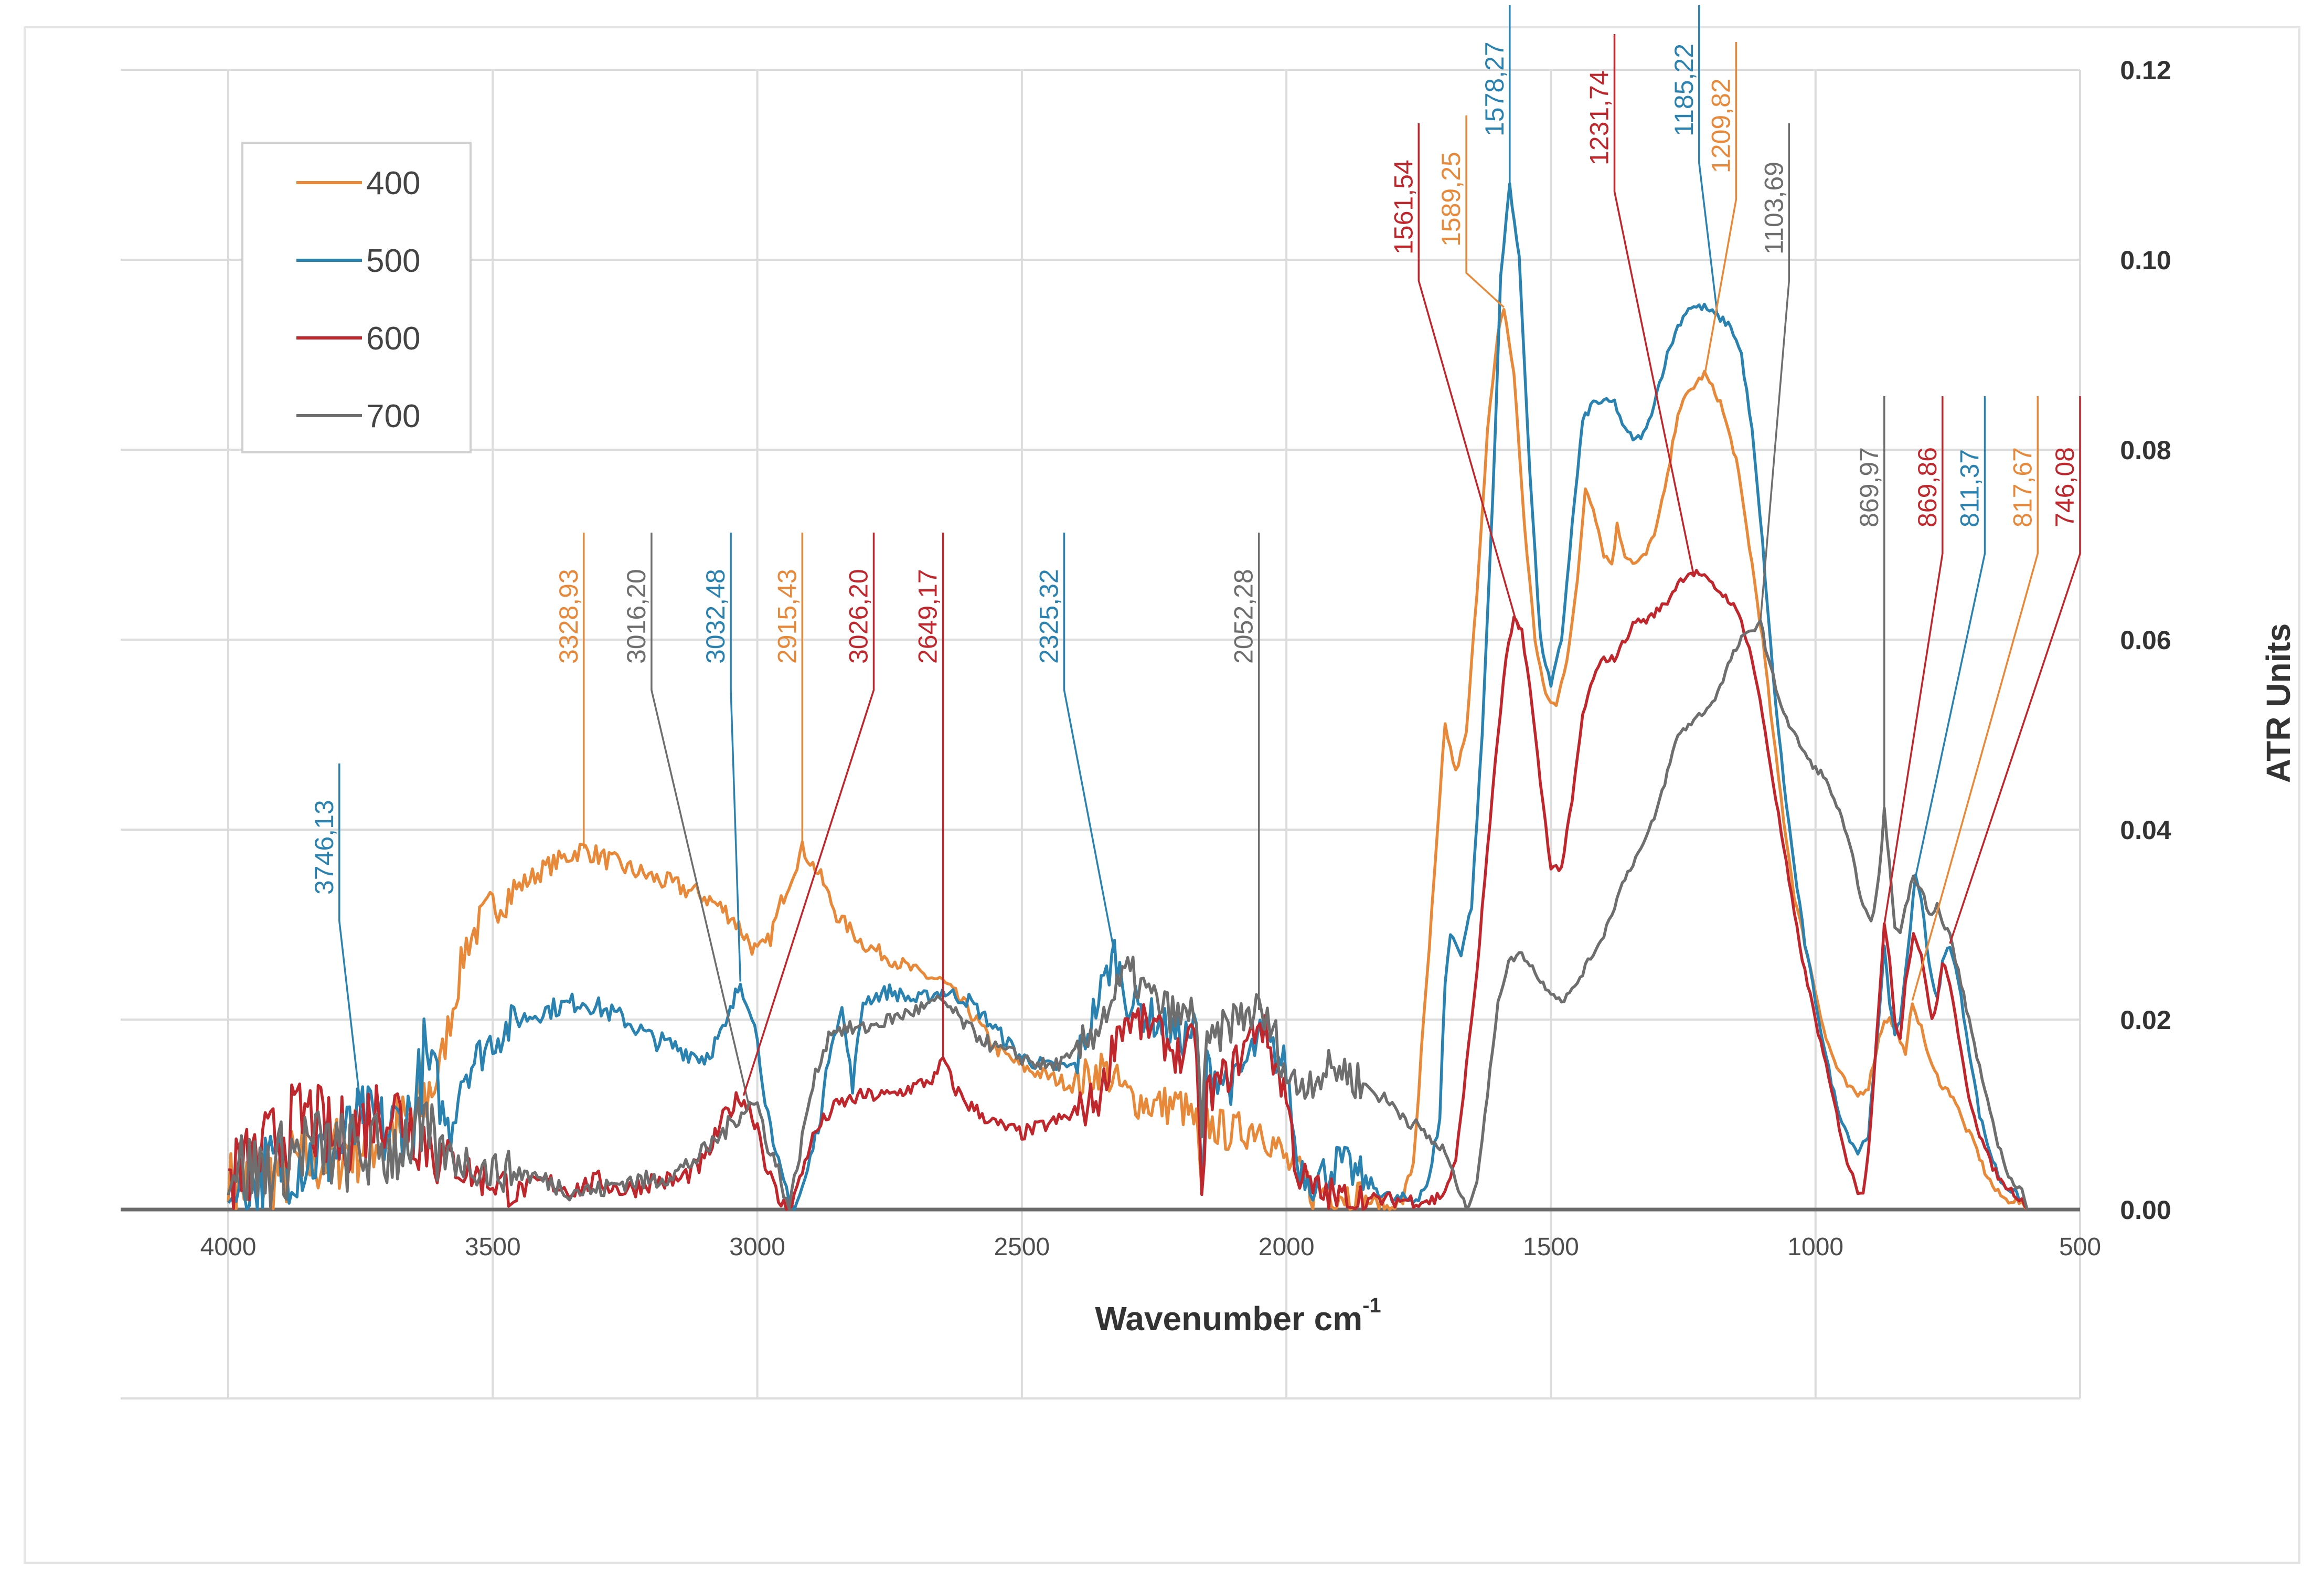 The image size is (2324, 1580). I want to click on peak-label: 817,67, so click(2023, 487).